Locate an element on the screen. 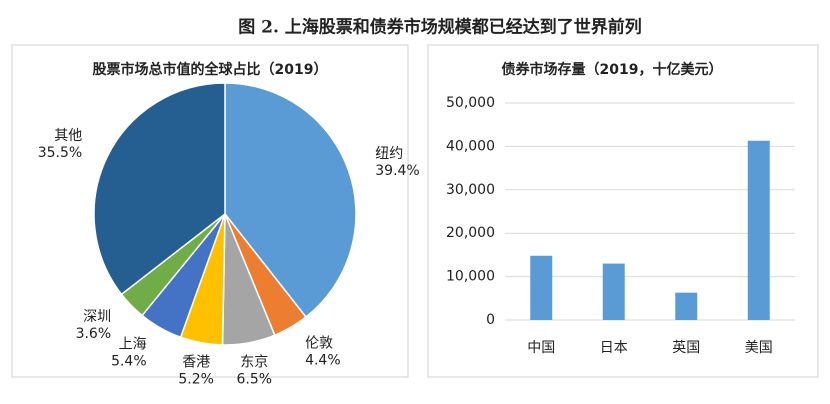  slice-label: 深圳 3.6% is located at coordinates (94, 325).